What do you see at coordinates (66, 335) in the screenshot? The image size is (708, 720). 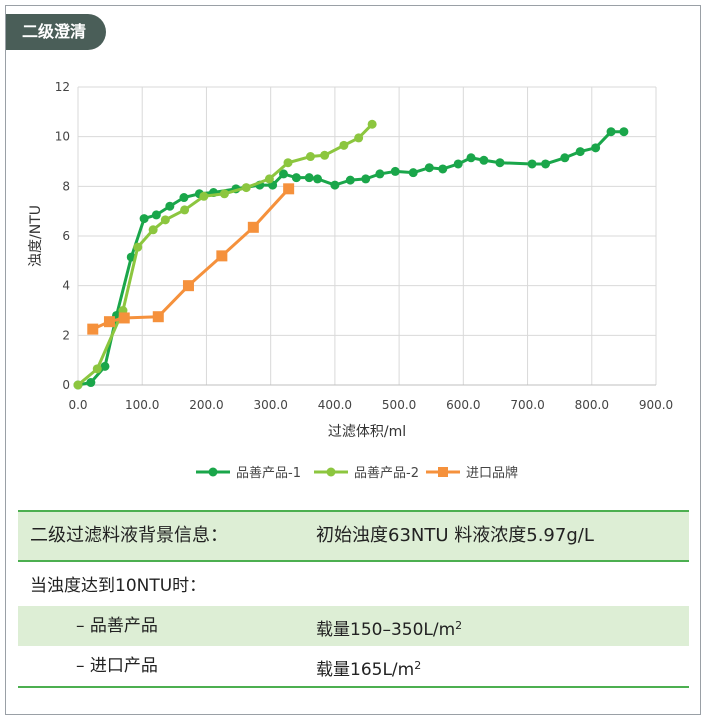 I see `y-tick-label: 2` at bounding box center [66, 335].